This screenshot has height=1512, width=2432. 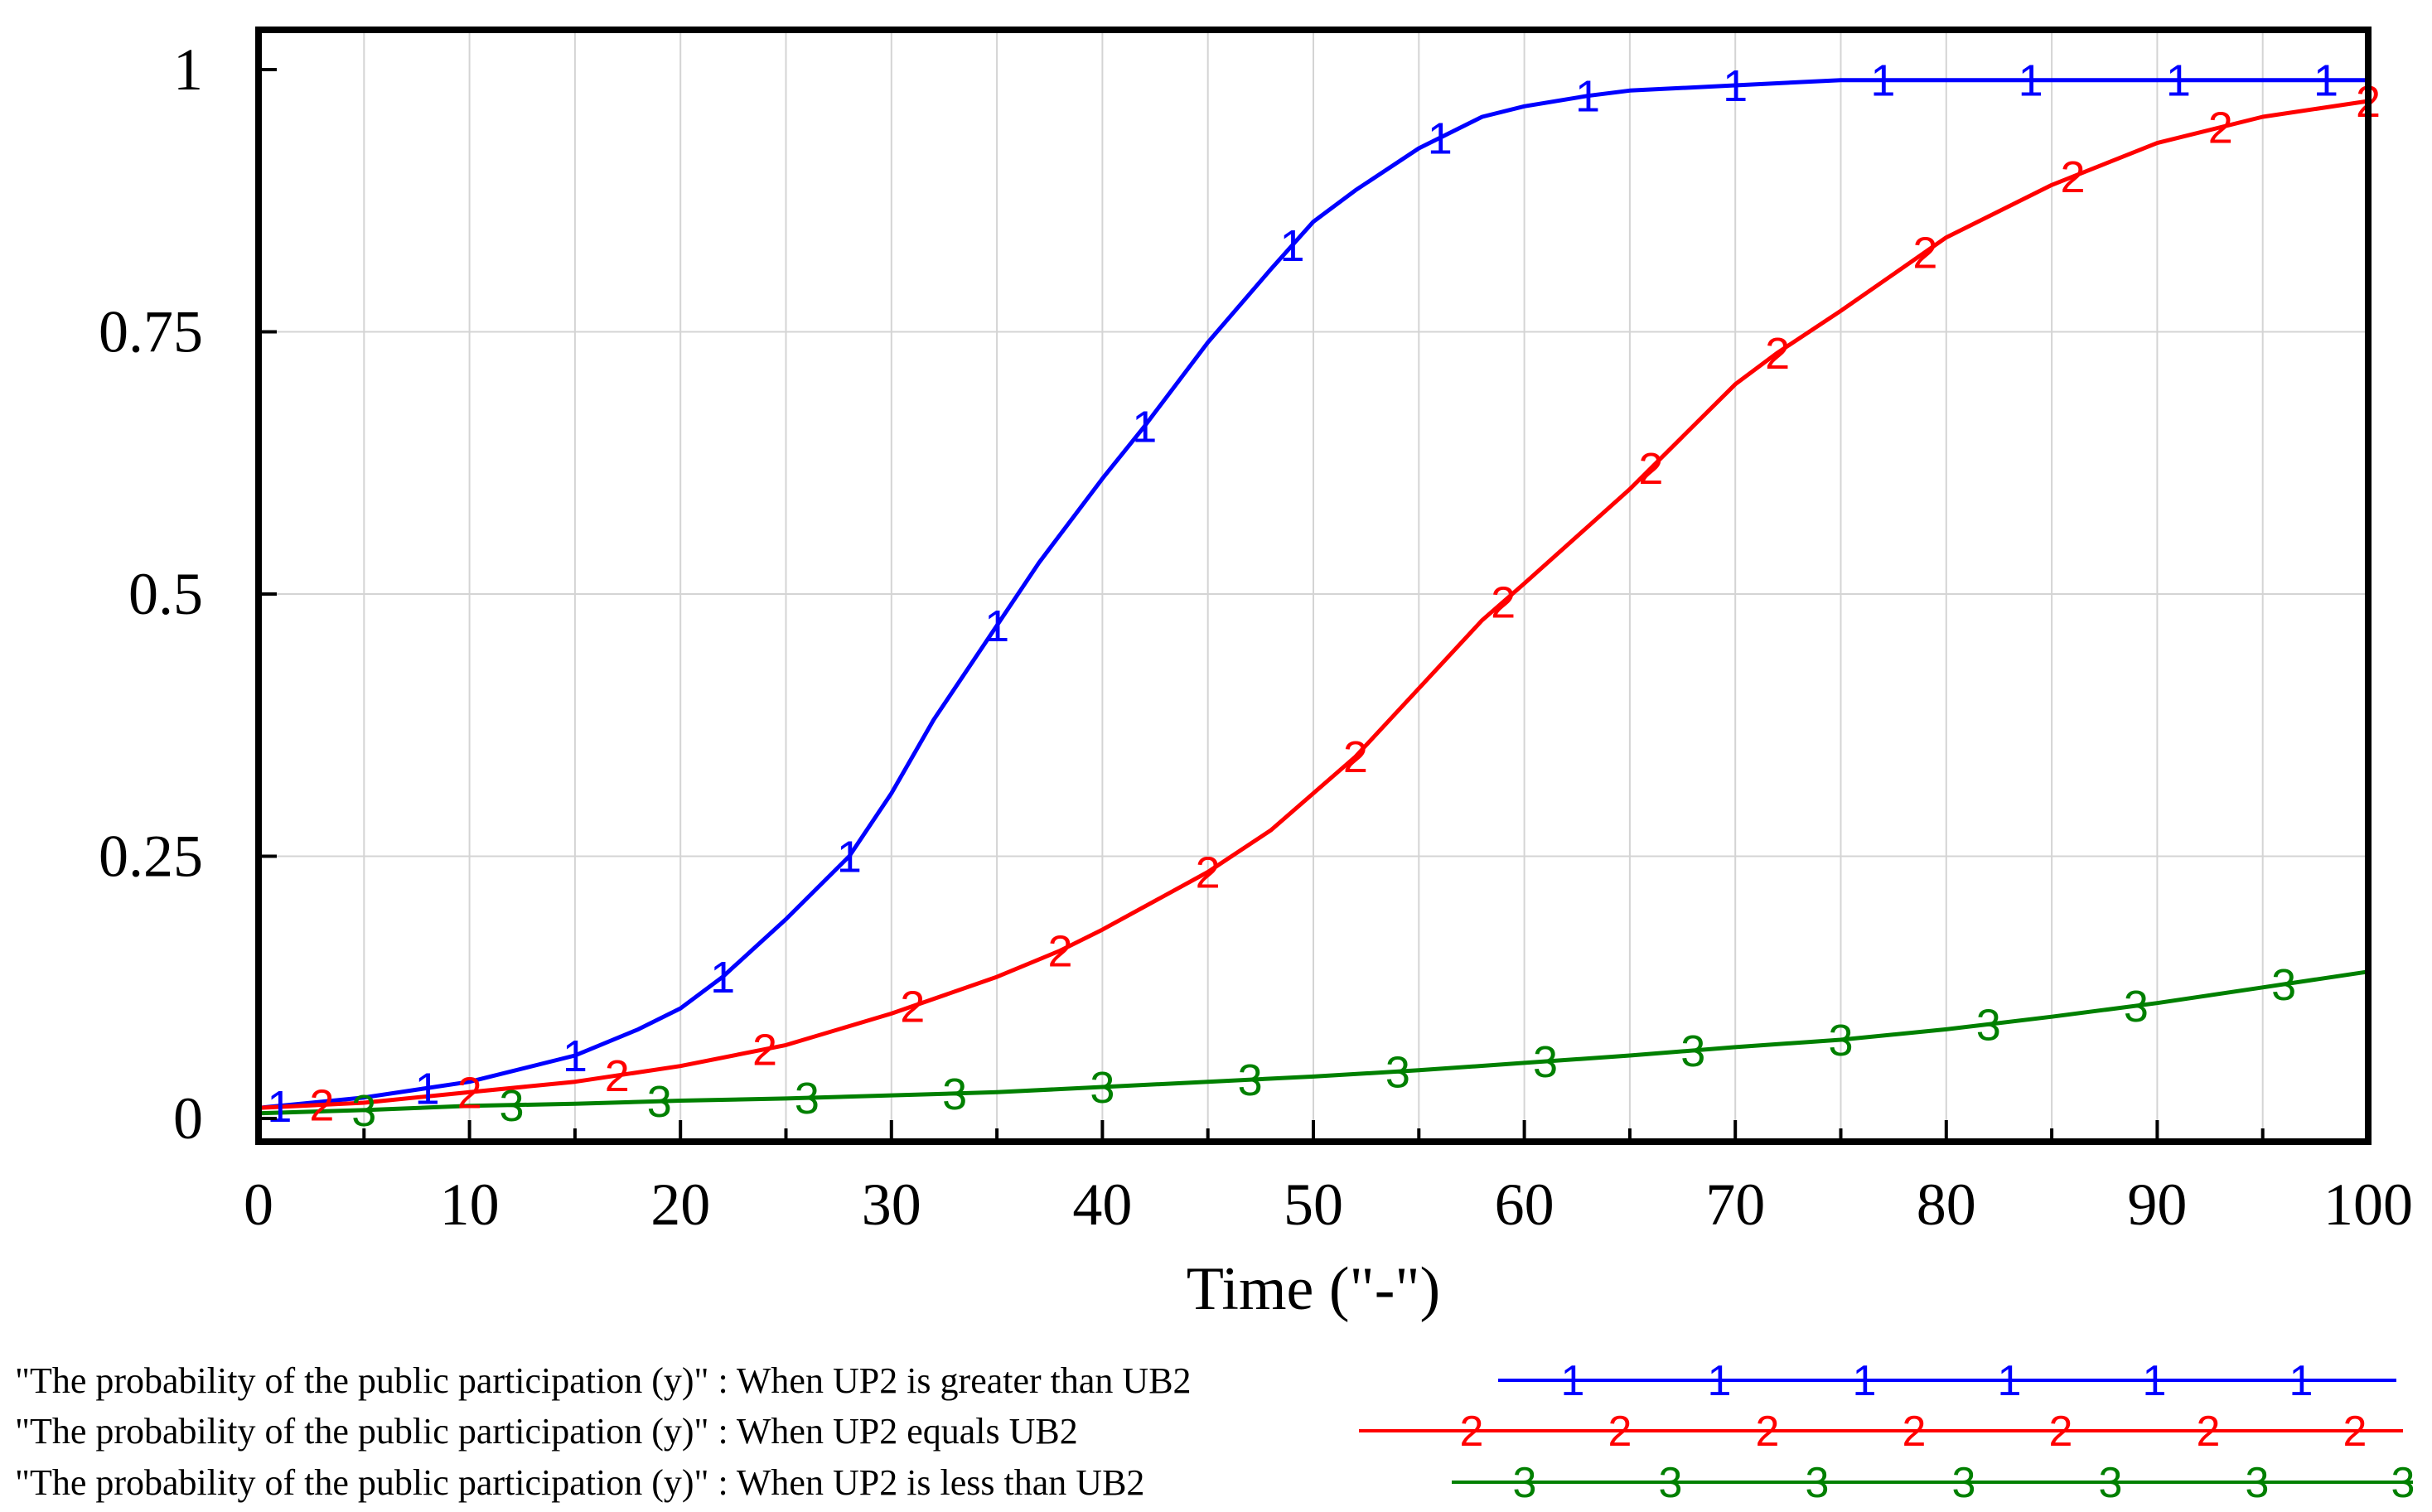 I want to click on x-tick-label: 60, so click(x=1525, y=1204).